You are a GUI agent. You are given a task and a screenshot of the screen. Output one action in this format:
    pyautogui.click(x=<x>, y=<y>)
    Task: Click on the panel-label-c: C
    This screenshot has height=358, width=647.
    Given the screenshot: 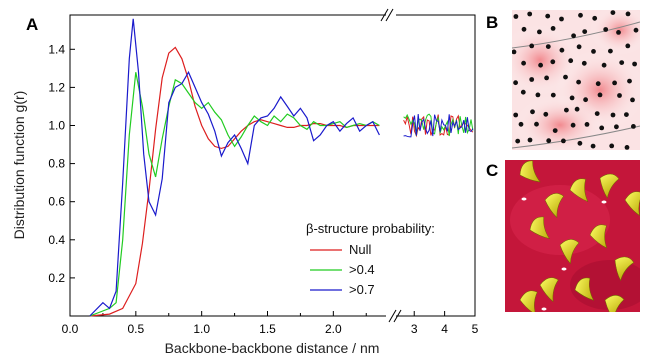 What is the action you would take?
    pyautogui.click(x=492, y=170)
    